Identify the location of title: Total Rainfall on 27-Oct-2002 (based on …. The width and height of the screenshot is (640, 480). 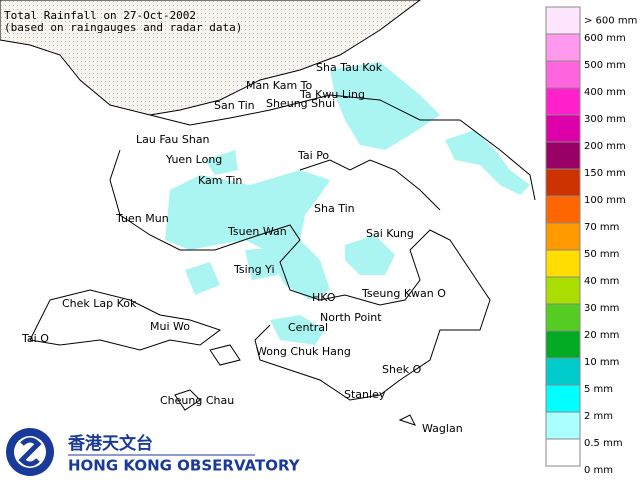
(123, 21).